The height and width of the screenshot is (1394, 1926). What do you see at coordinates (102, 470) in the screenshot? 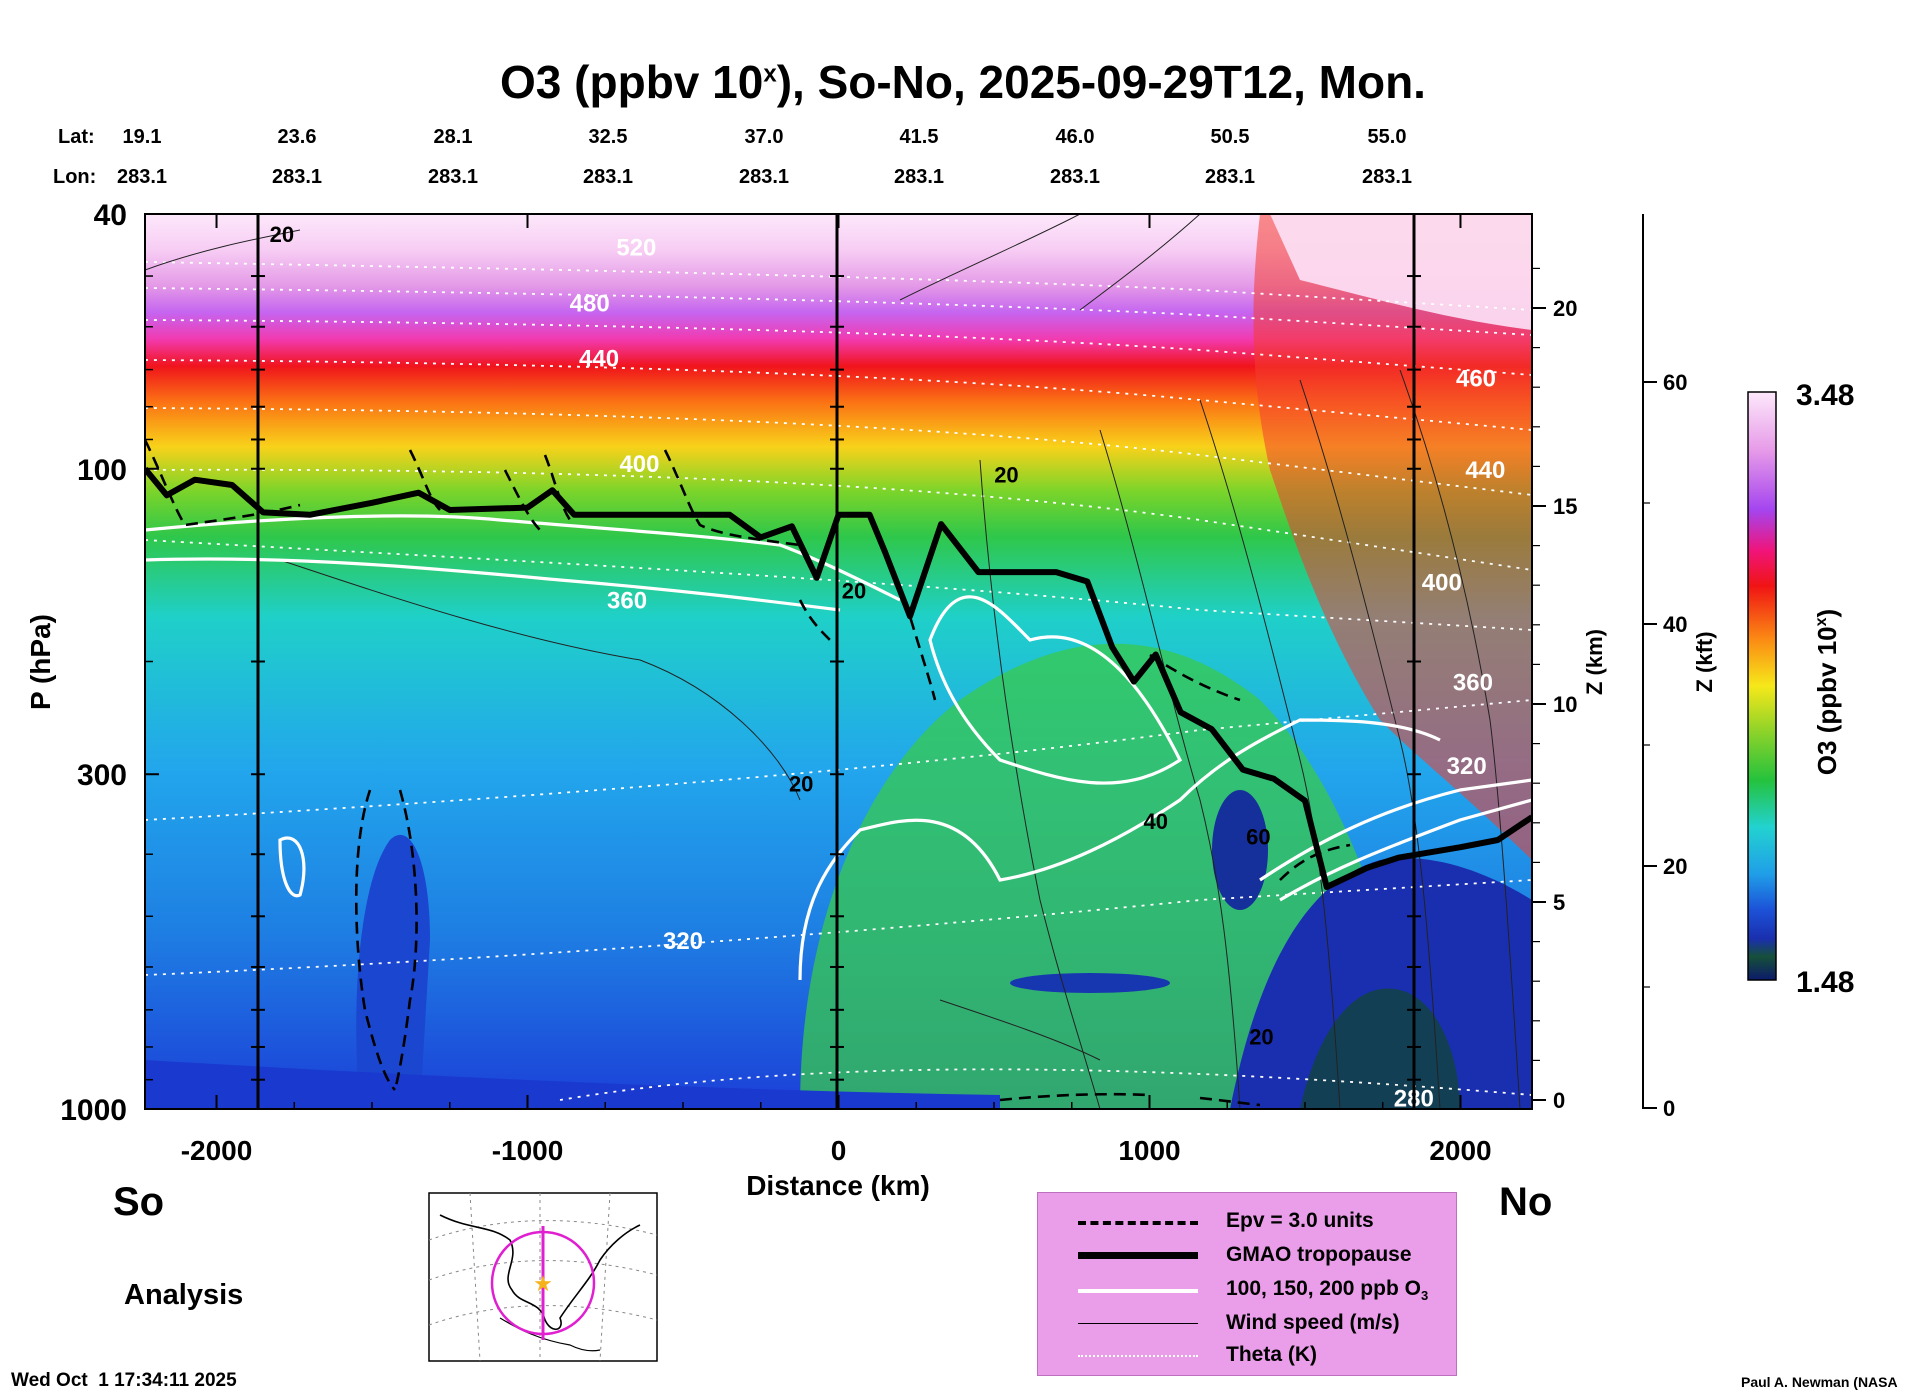
I see `y-tick-label: 100` at bounding box center [102, 470].